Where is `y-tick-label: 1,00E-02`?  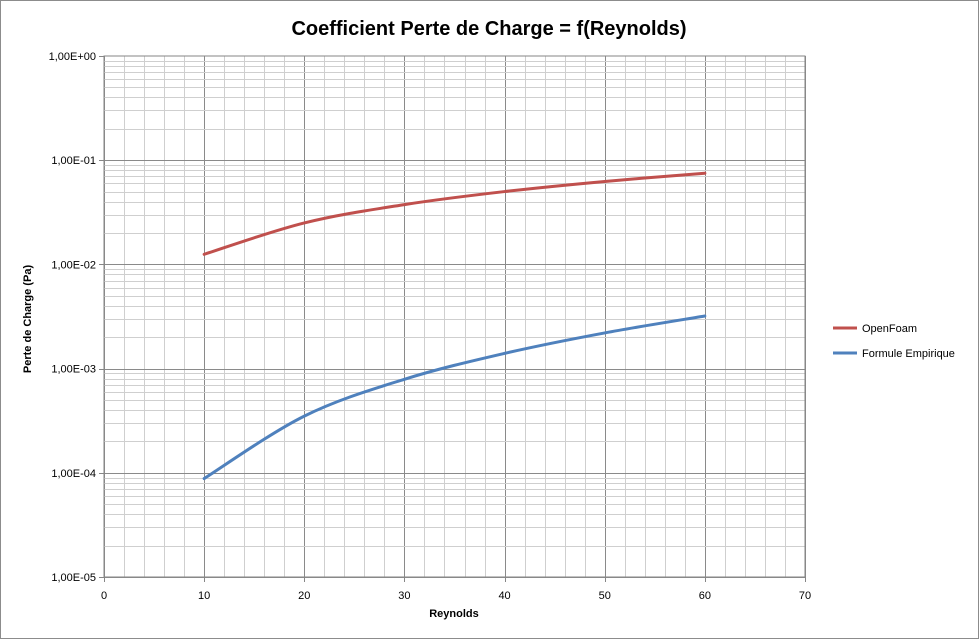
y-tick-label: 1,00E-02 is located at coordinates (73, 265).